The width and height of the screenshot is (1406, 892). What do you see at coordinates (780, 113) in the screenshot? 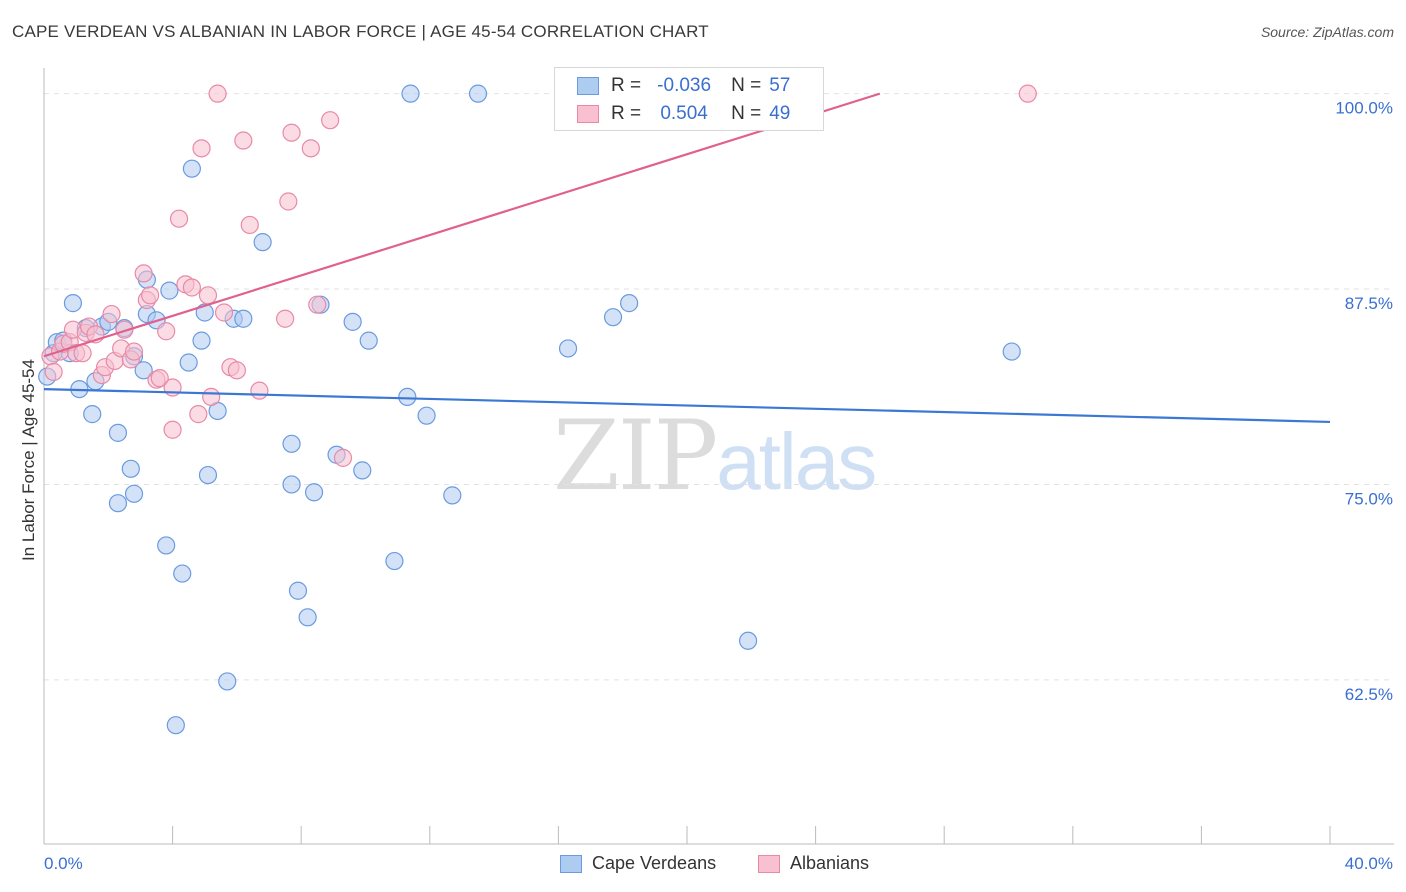
I see `albanians-n-value: 49` at bounding box center [780, 113].